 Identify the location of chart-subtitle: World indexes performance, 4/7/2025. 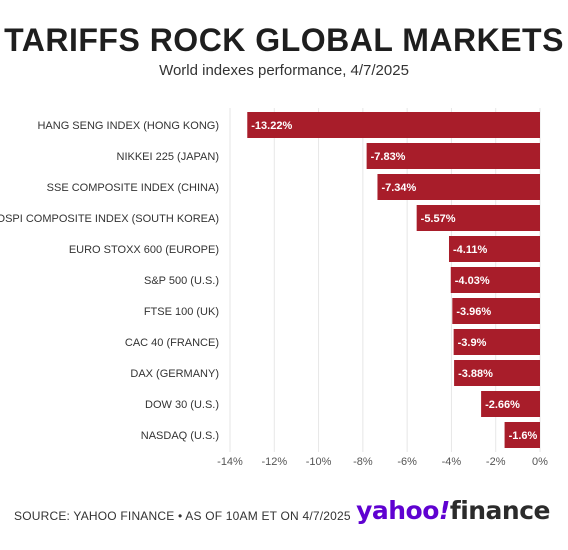
(284, 70).